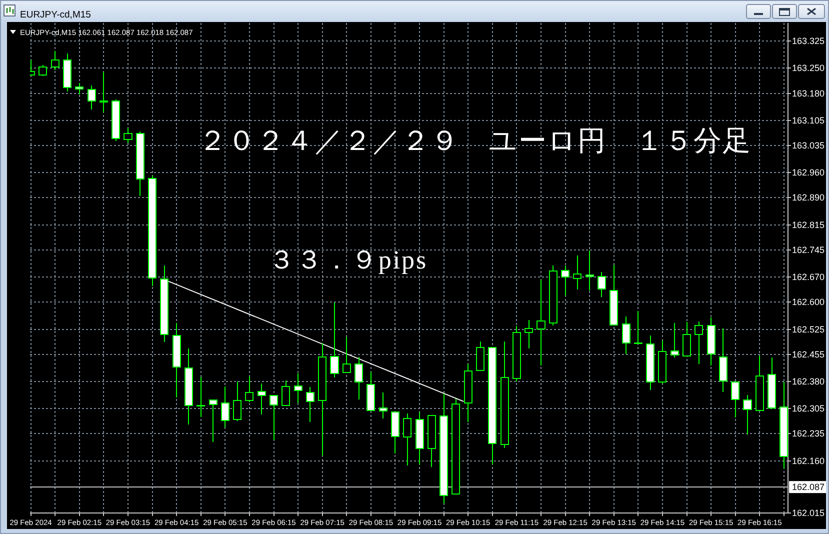 The width and height of the screenshot is (829, 534). I want to click on y-tick-label: 162.380, so click(808, 381).